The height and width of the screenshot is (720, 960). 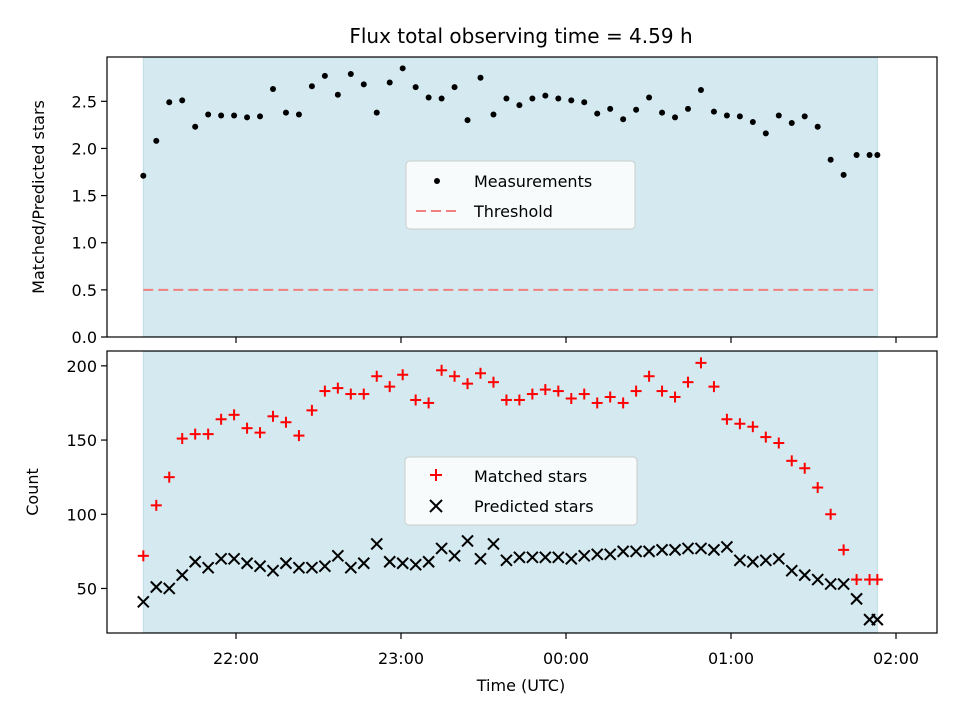 What do you see at coordinates (436, 475) in the screenshot?
I see `legend-matched-marker` at bounding box center [436, 475].